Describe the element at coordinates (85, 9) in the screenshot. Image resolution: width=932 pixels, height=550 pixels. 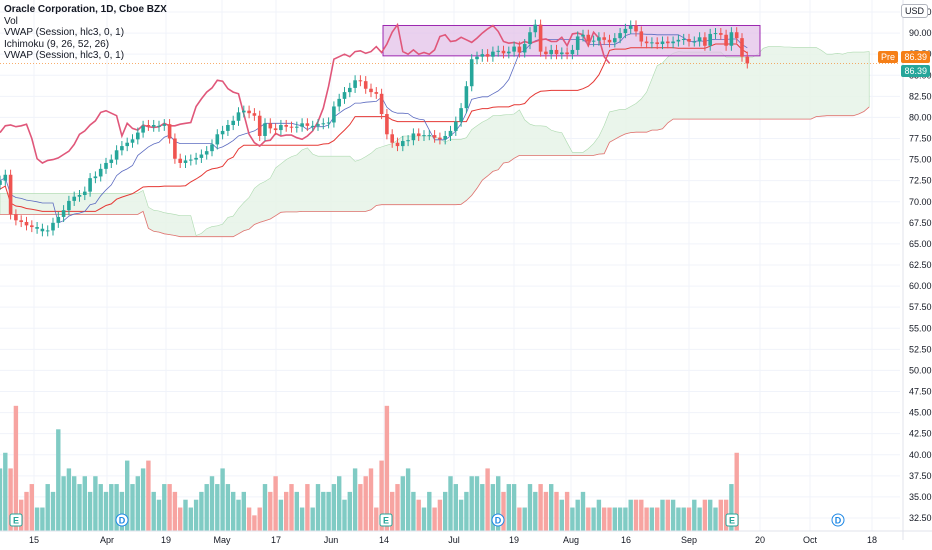
I see `symbol-title: Oracle Corporation, 1D, Cboe BZX` at that location.